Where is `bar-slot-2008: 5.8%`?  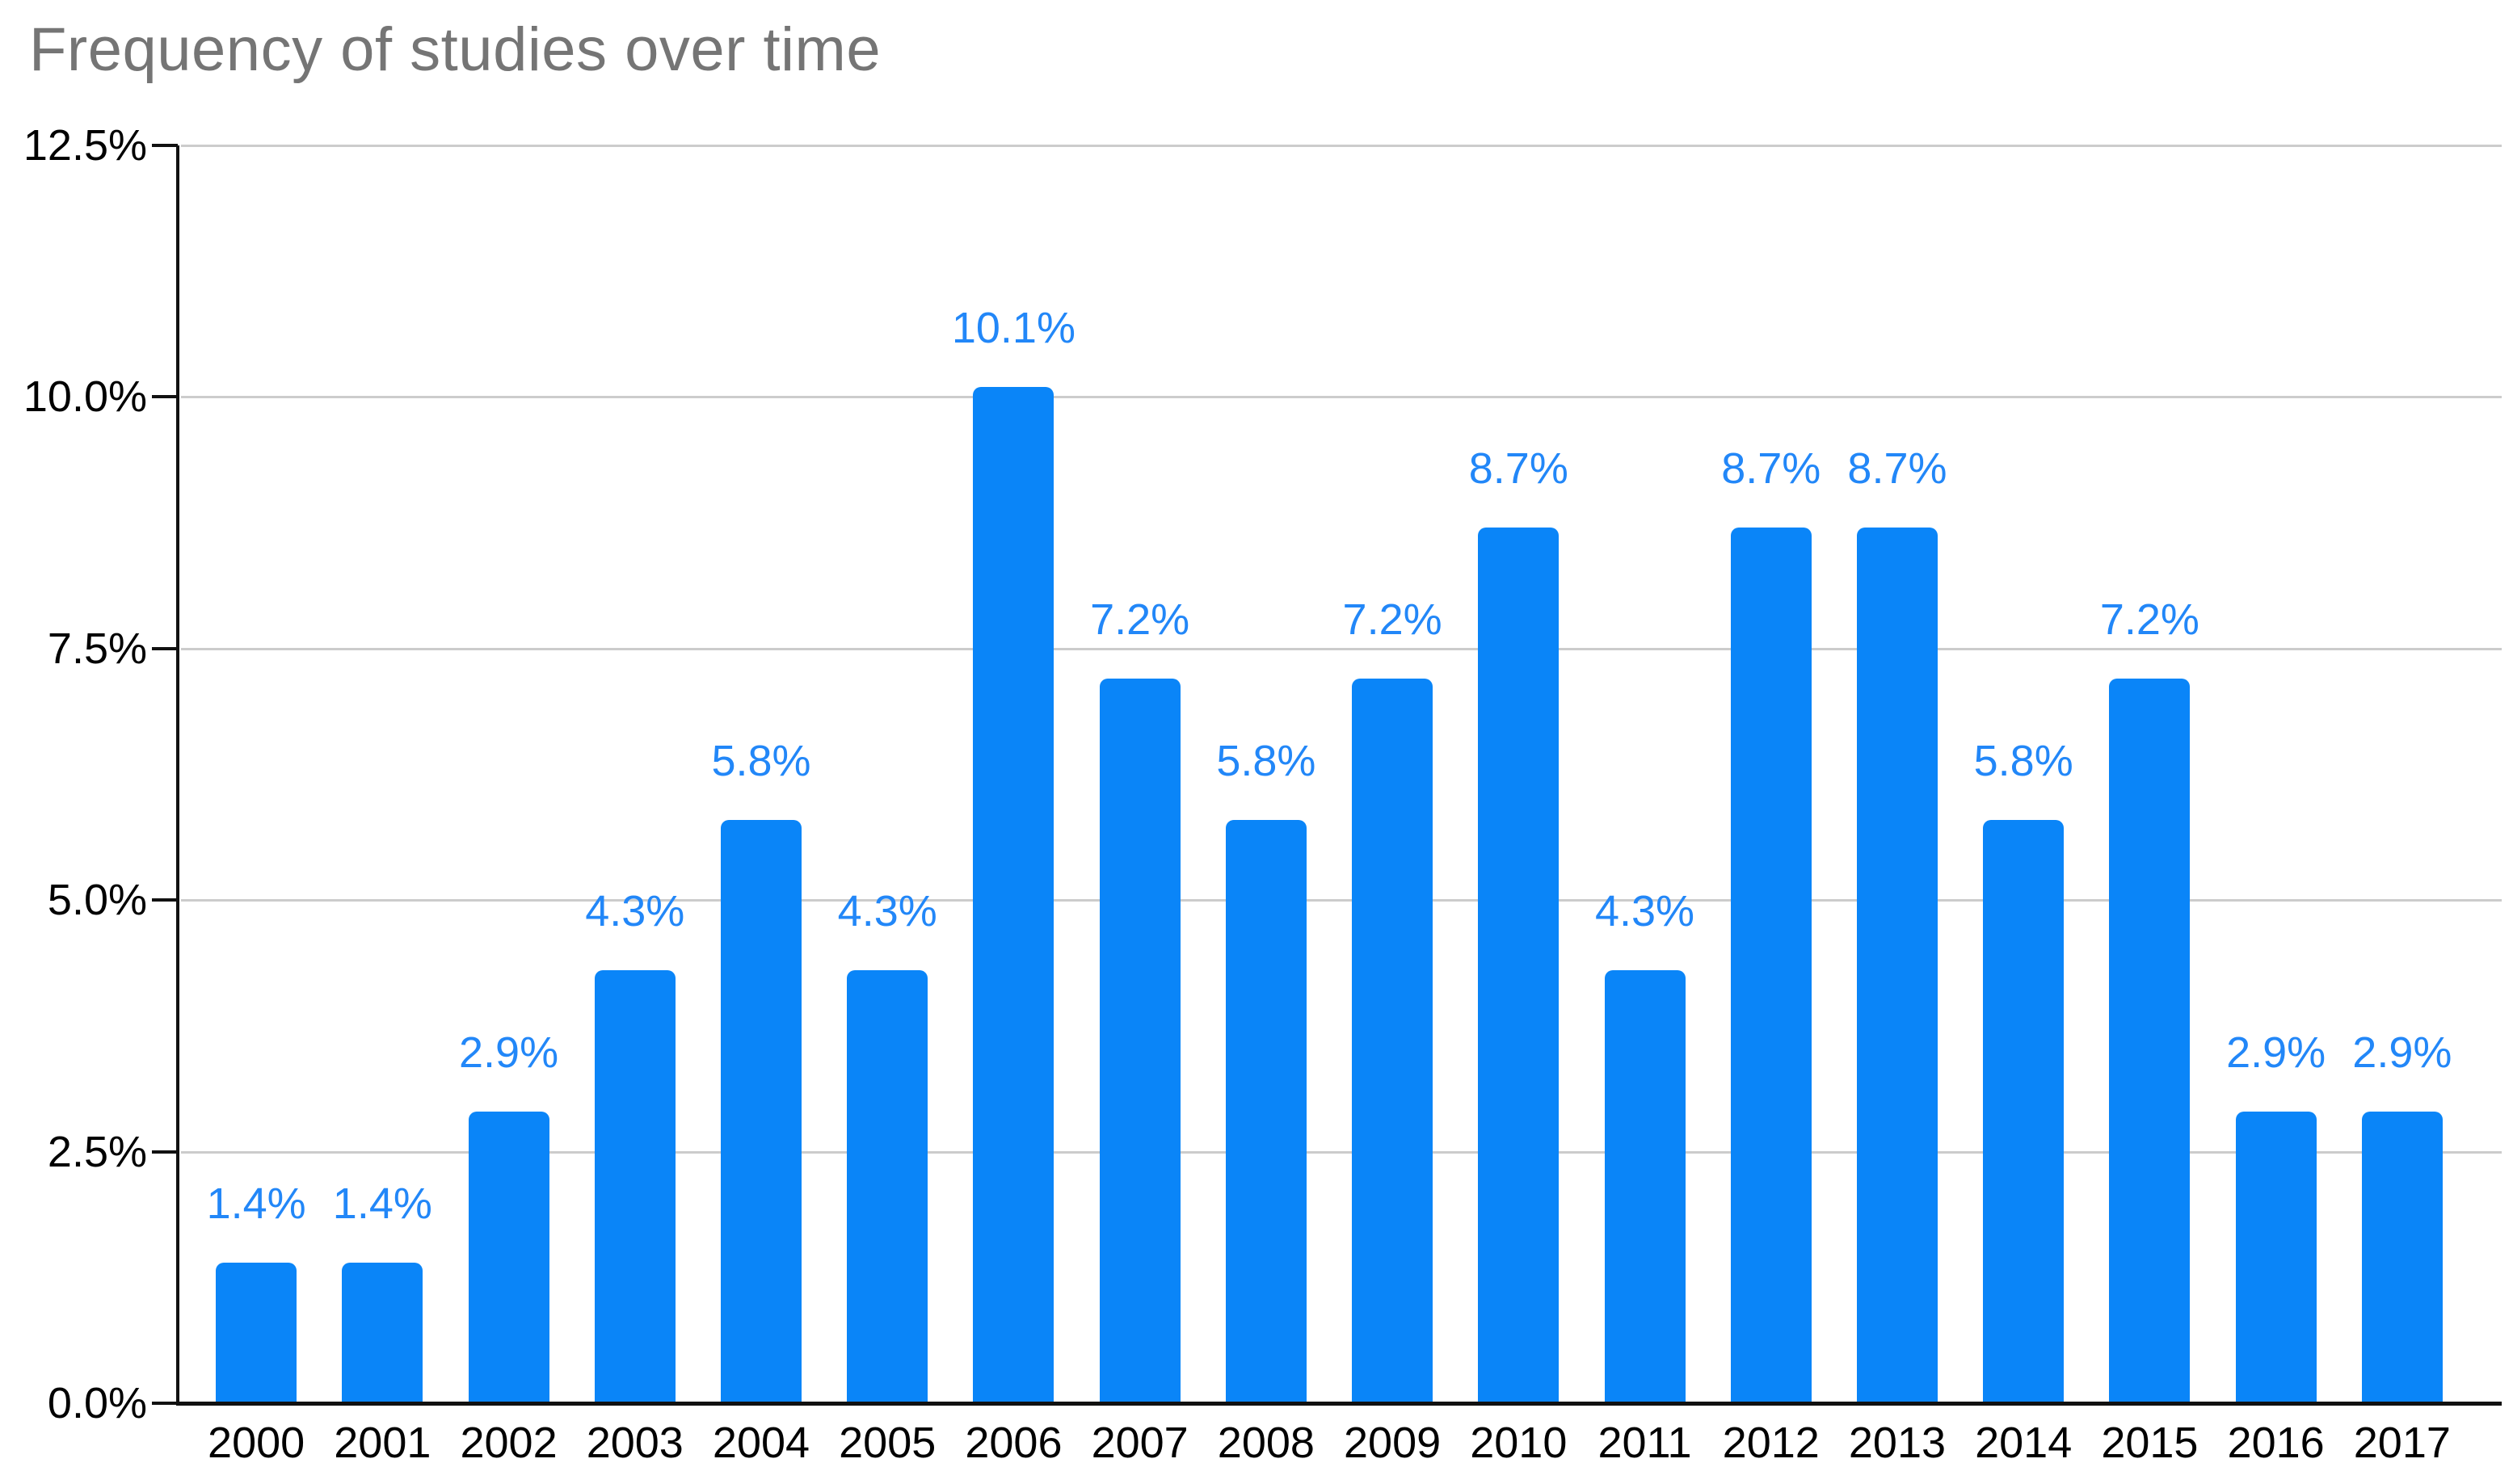 bar-slot-2008: 5.8% is located at coordinates (1266, 774).